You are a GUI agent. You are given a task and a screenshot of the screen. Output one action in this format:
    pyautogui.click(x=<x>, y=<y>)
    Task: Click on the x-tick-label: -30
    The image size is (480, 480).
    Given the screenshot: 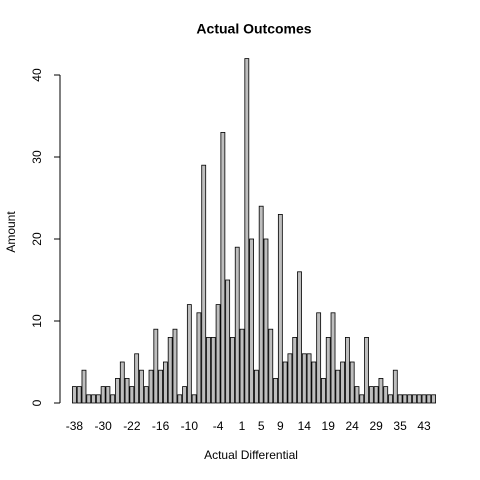 What is the action you would take?
    pyautogui.click(x=103, y=426)
    